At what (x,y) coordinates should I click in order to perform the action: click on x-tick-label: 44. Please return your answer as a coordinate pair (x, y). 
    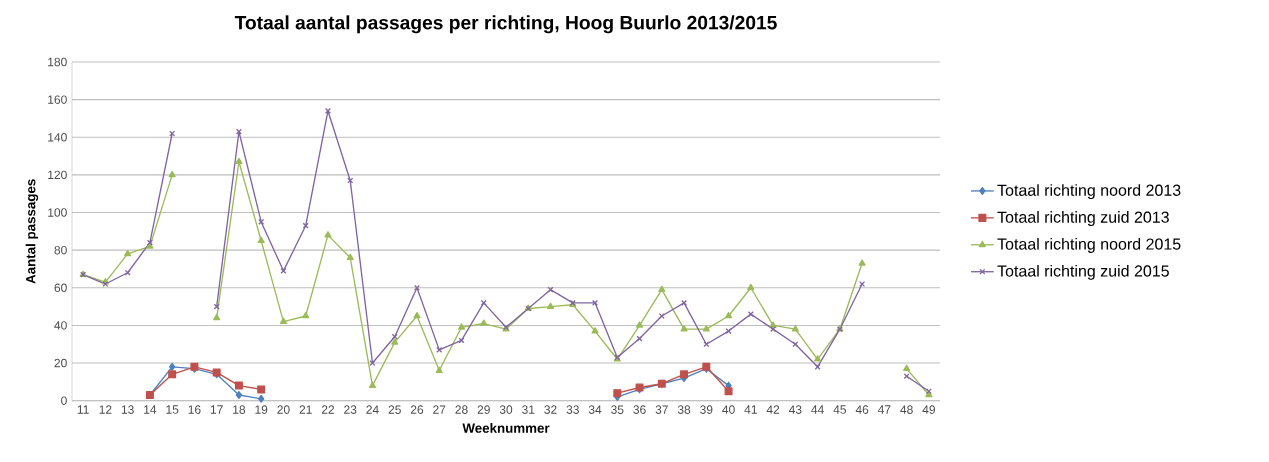
    Looking at the image, I should click on (817, 409).